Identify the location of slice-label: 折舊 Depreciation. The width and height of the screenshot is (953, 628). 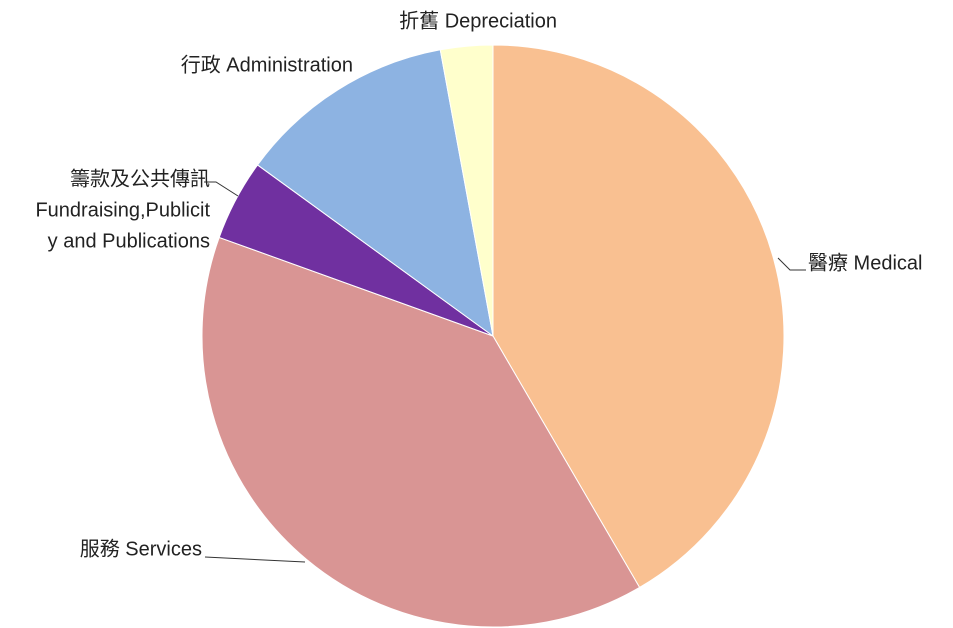
(478, 20).